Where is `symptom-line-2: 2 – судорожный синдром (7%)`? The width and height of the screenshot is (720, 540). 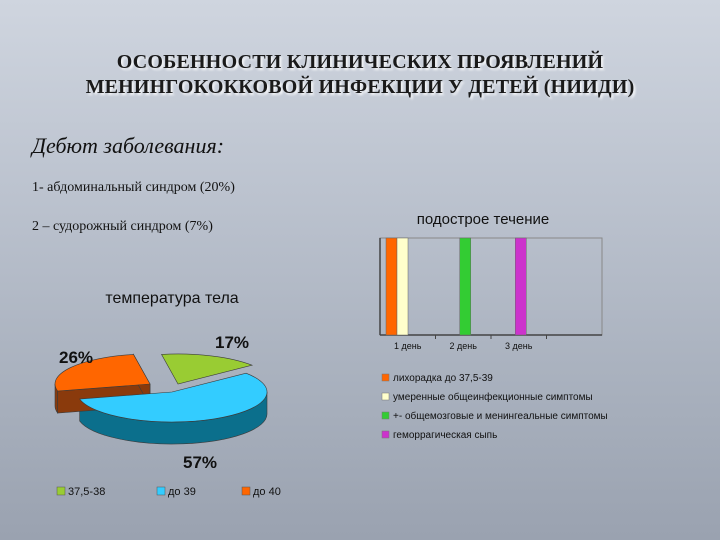 symptom-line-2: 2 – судорожный синдром (7%) is located at coordinates (122, 226).